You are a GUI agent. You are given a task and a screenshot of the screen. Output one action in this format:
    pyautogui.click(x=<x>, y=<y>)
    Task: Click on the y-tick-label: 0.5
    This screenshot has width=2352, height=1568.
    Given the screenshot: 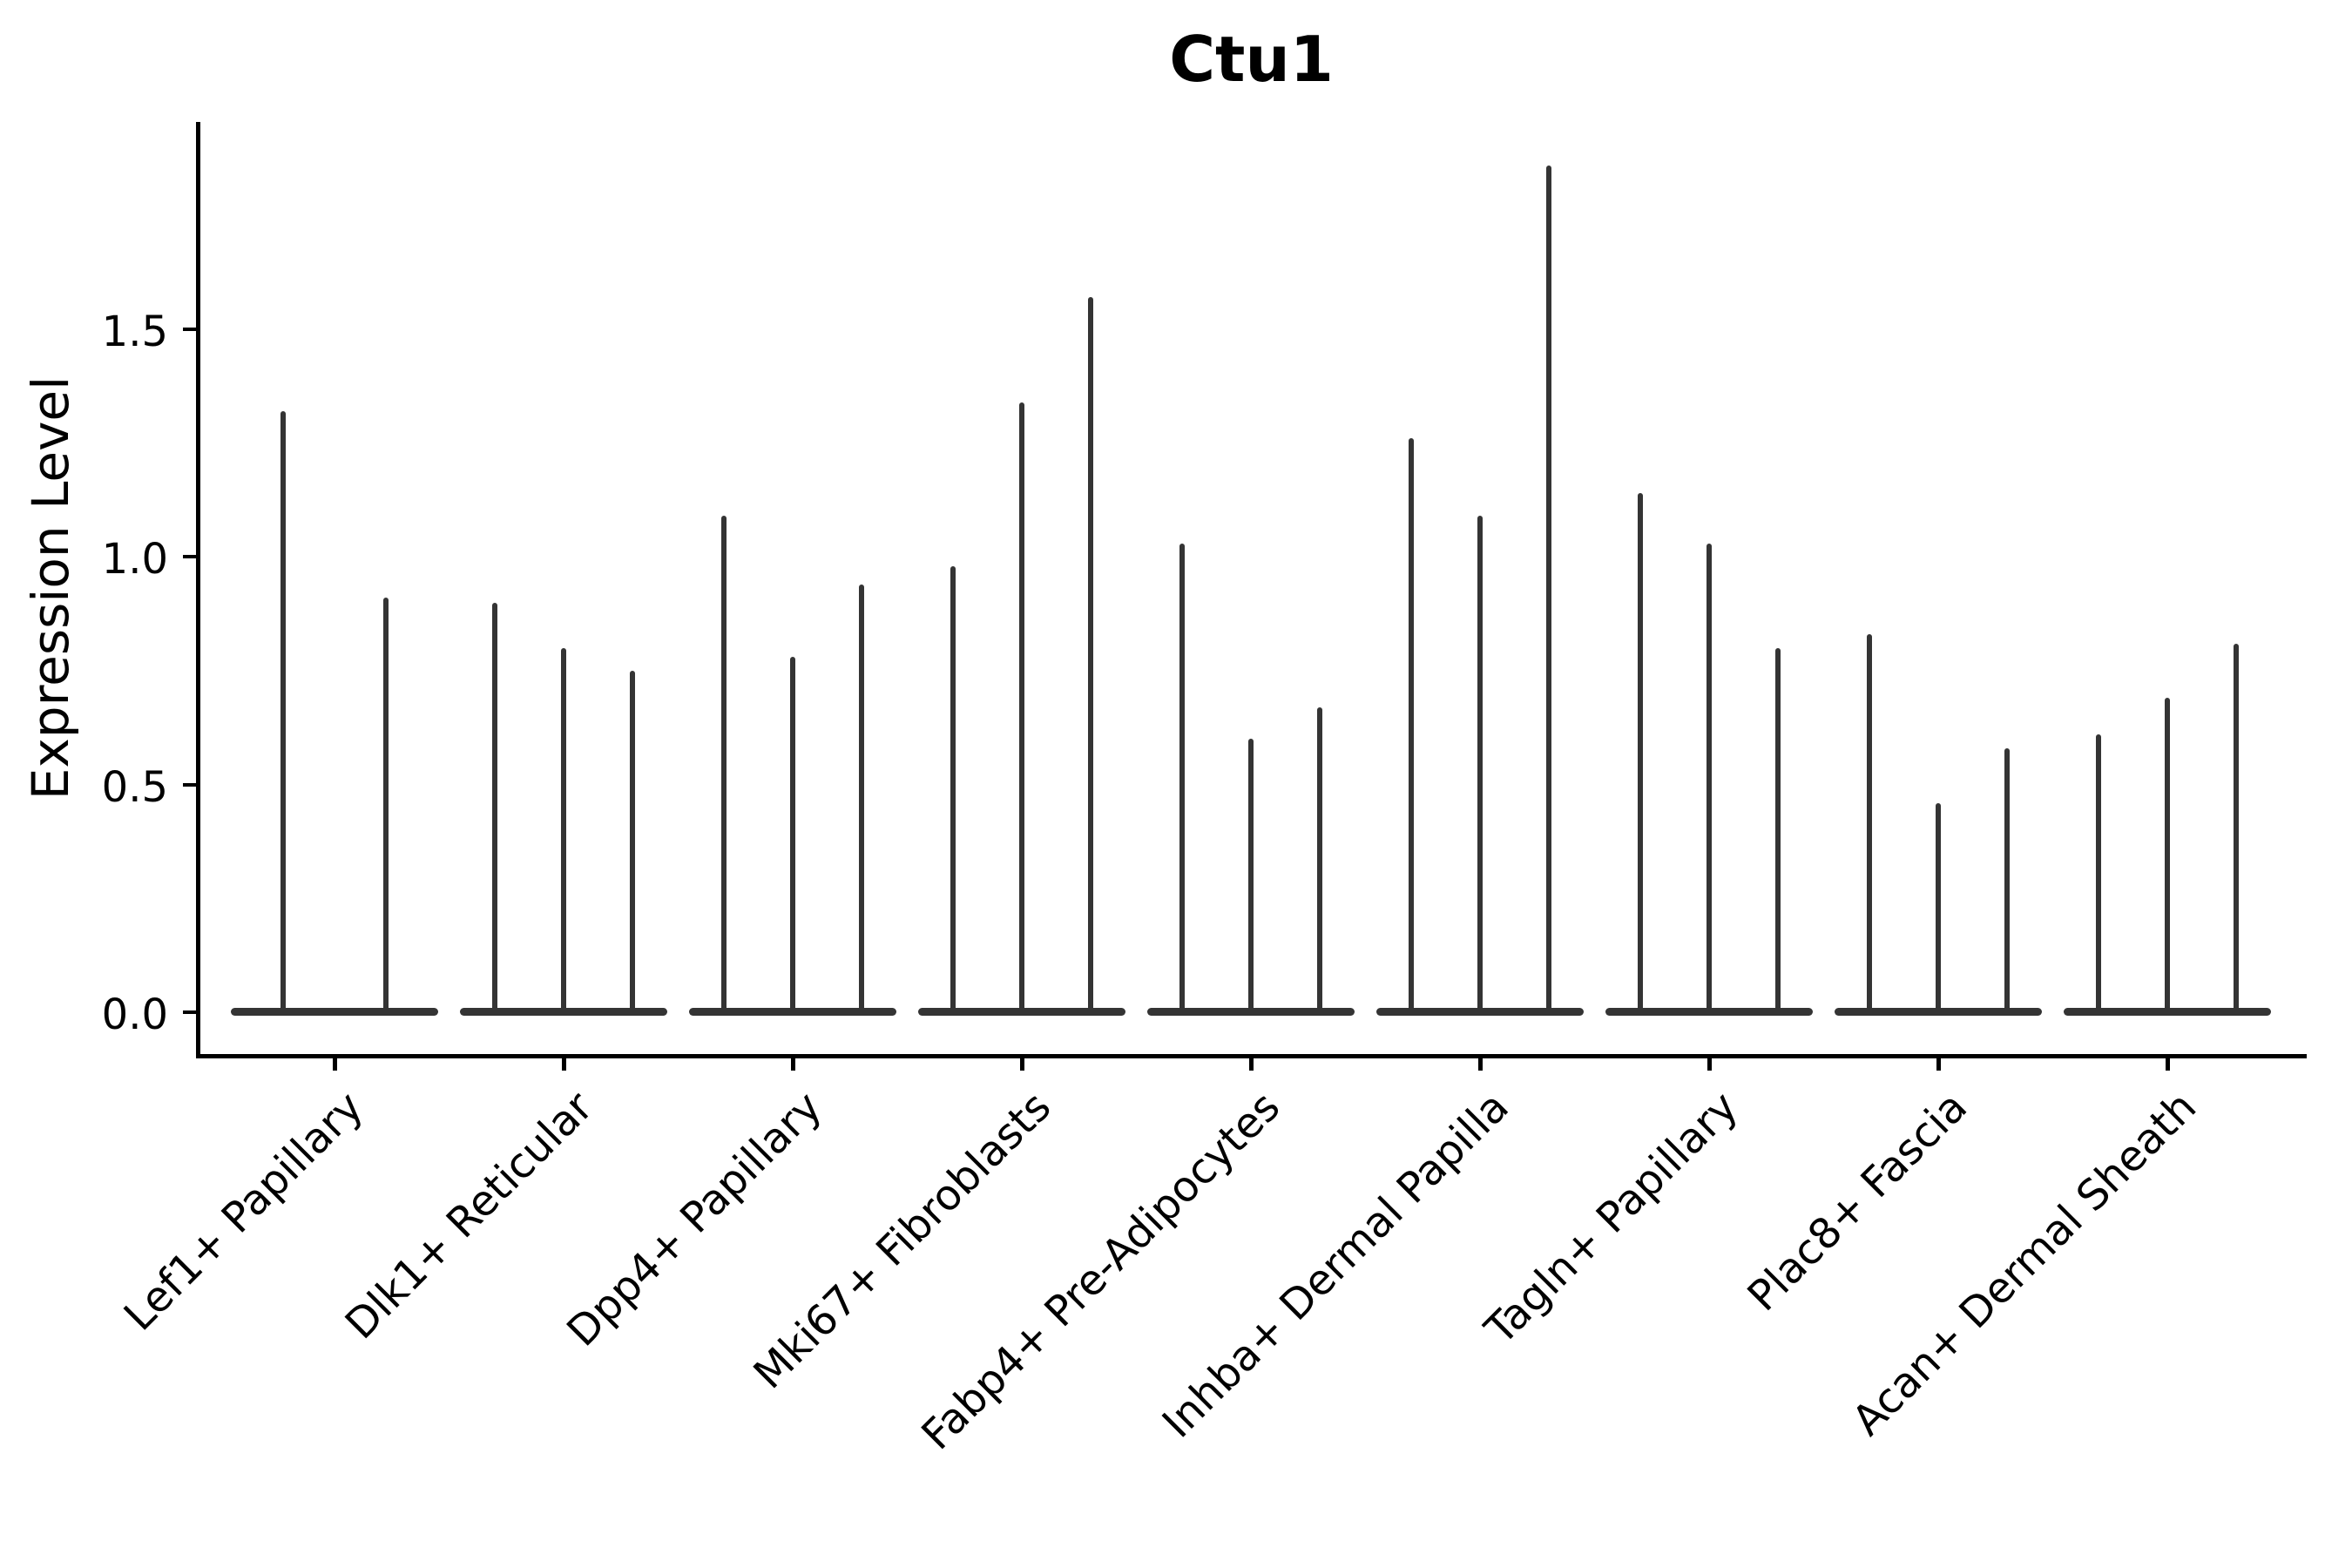 What is the action you would take?
    pyautogui.click(x=134, y=787)
    